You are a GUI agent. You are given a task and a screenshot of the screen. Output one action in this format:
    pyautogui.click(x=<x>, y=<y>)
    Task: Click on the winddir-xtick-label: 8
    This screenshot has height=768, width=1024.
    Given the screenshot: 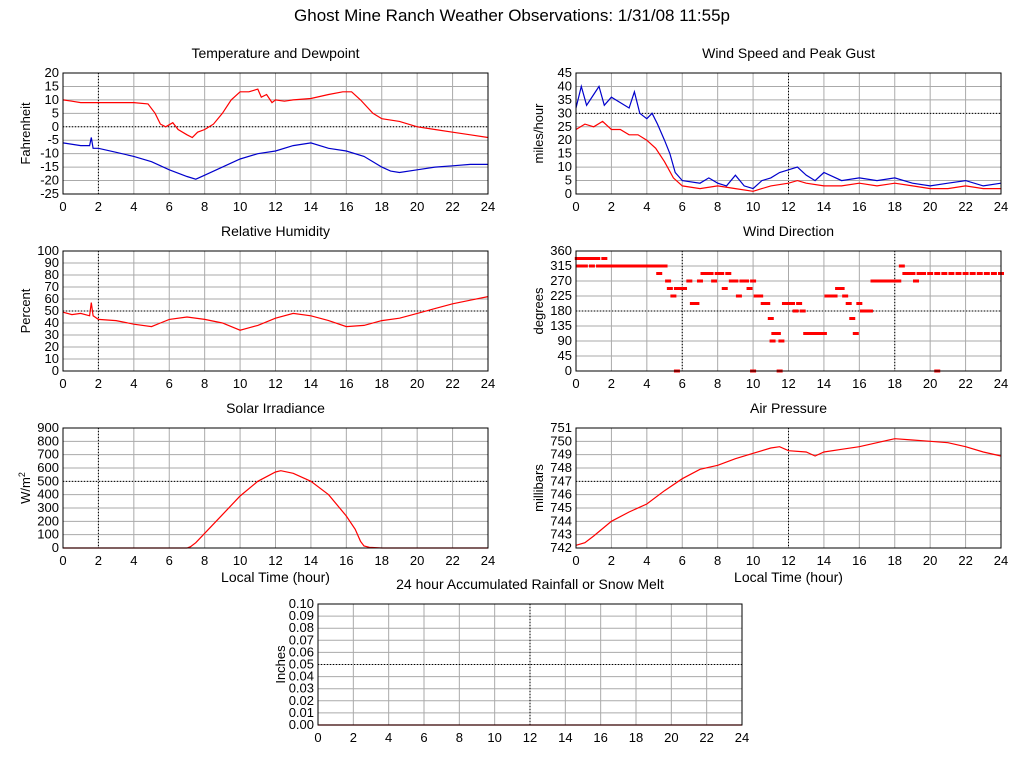 What is the action you would take?
    pyautogui.click(x=717, y=383)
    